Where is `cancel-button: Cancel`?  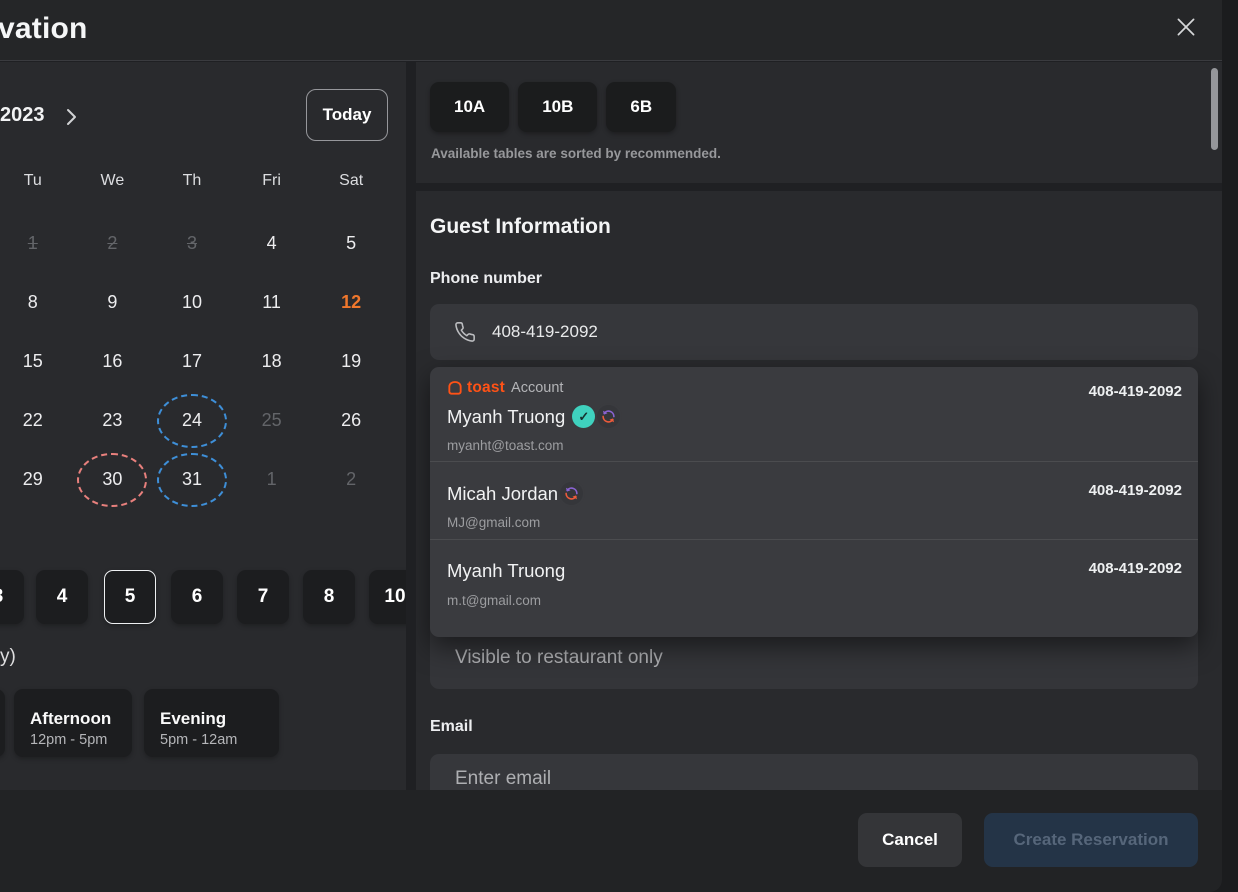
cancel-button: Cancel is located at coordinates (910, 840).